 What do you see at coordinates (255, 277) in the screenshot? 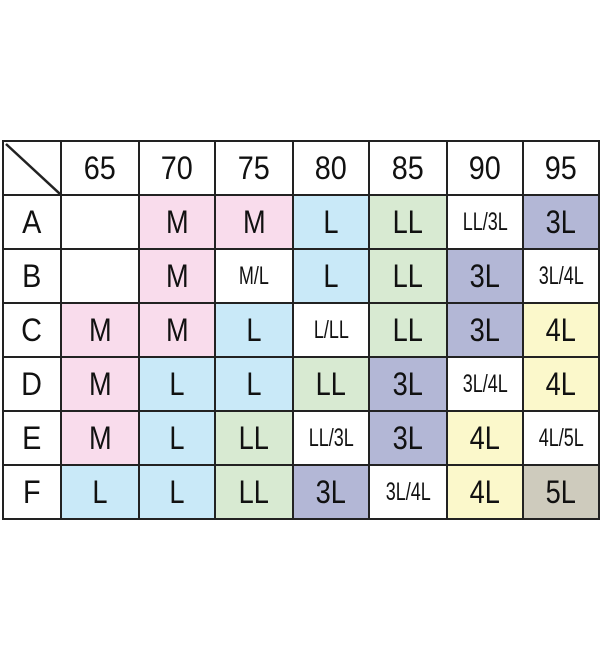
I see `size-cell: M/L` at bounding box center [255, 277].